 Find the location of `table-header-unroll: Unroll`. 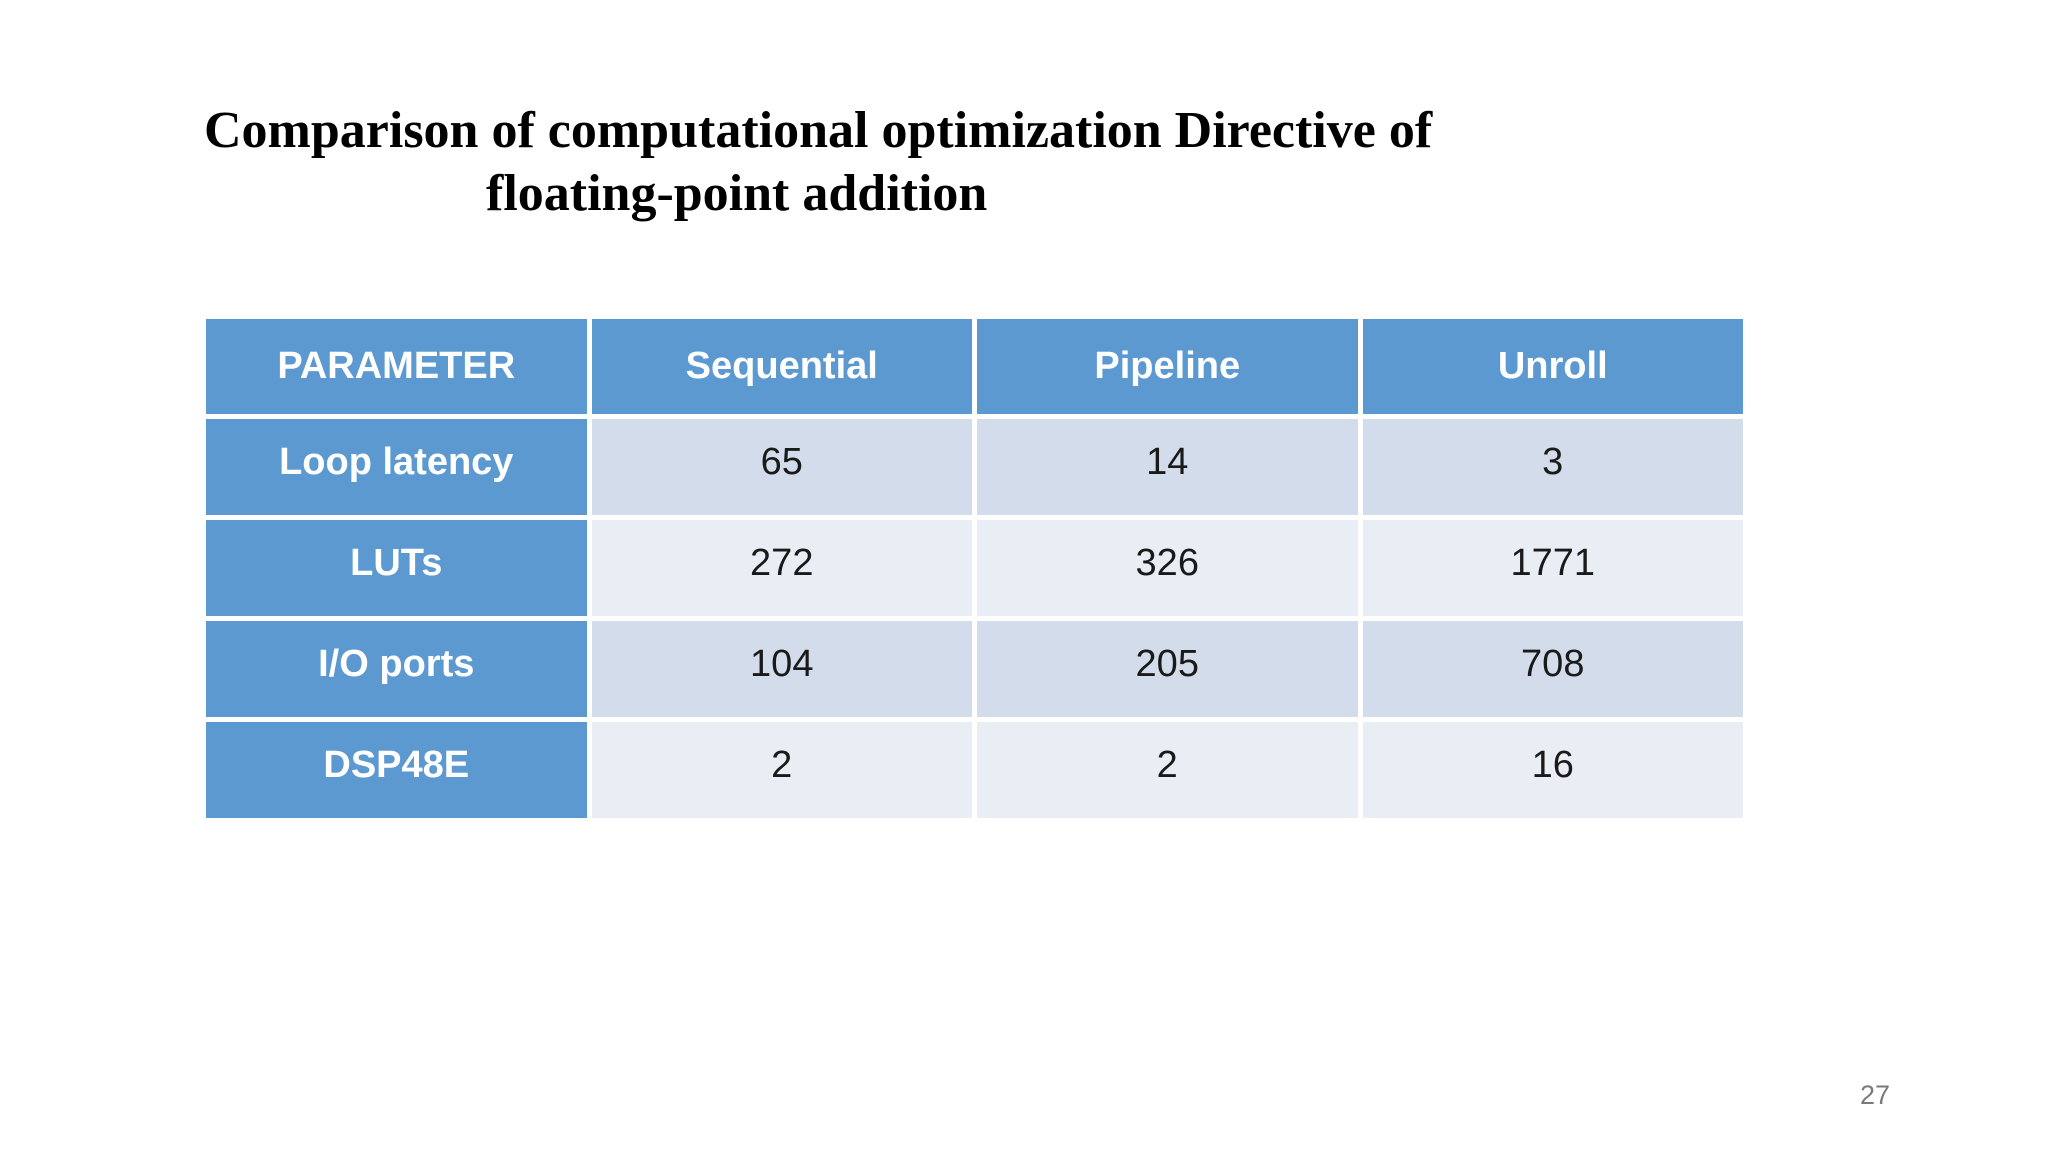

table-header-unroll: Unroll is located at coordinates (1552, 366).